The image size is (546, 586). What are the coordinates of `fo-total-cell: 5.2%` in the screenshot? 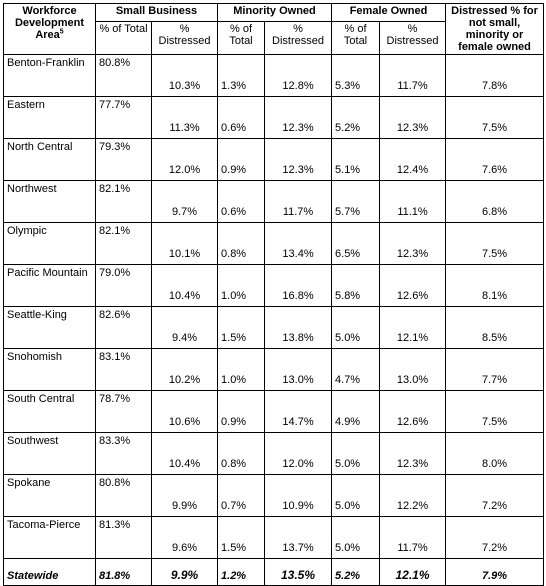 It's located at (356, 117).